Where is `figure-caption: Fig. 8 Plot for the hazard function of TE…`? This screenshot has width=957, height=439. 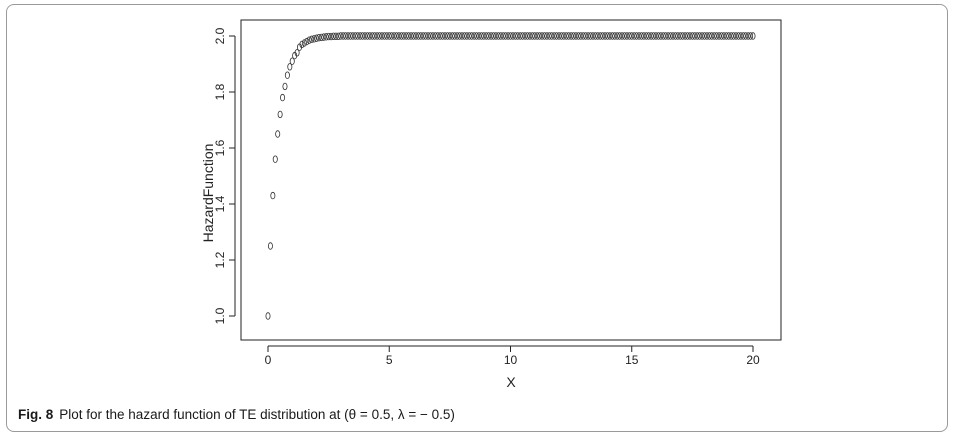 figure-caption: Fig. 8 Plot for the hazard function of TE… is located at coordinates (236, 414).